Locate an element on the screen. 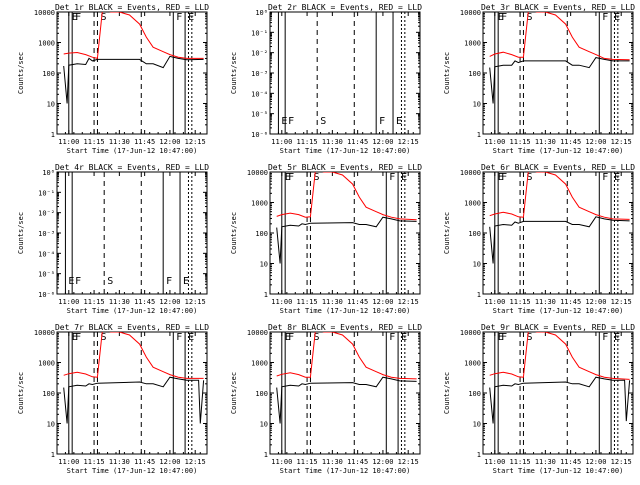 This screenshot has width=640, height=485. panel-title: Det 5r BLACK = Events, RED = LLD is located at coordinates (345, 167).